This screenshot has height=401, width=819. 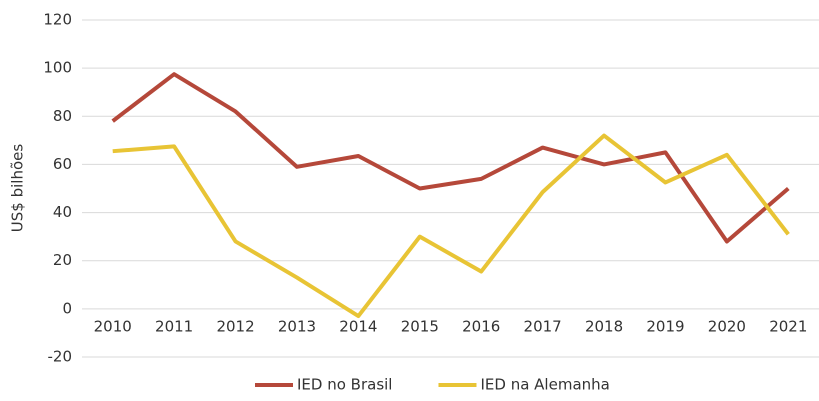 I want to click on y-tick-label: -20, so click(x=60, y=357).